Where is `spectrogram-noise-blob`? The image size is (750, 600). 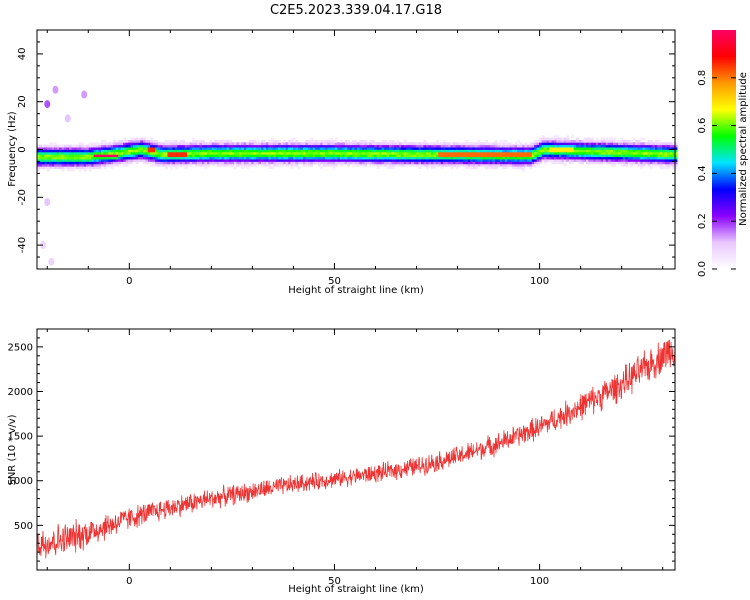
spectrogram-noise-blob is located at coordinates (43, 245).